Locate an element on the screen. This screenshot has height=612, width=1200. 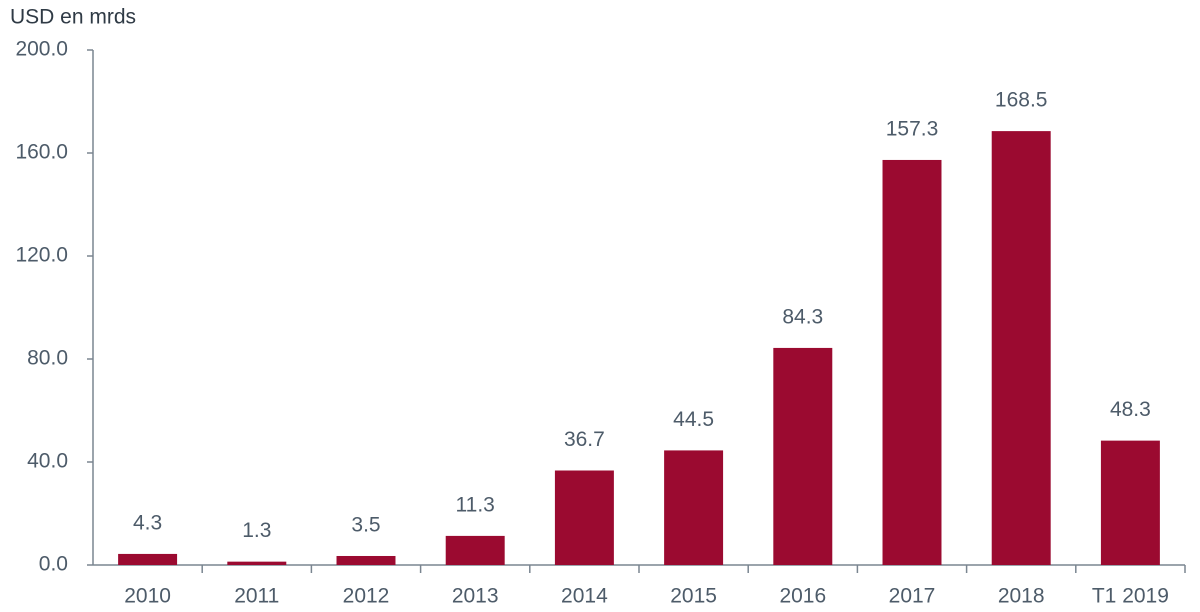
x-tick-label: 2013 is located at coordinates (475, 596).